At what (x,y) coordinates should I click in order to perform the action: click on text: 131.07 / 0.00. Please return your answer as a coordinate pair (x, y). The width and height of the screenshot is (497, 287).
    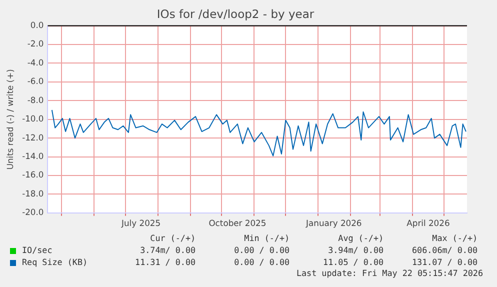
    Looking at the image, I should click on (444, 262).